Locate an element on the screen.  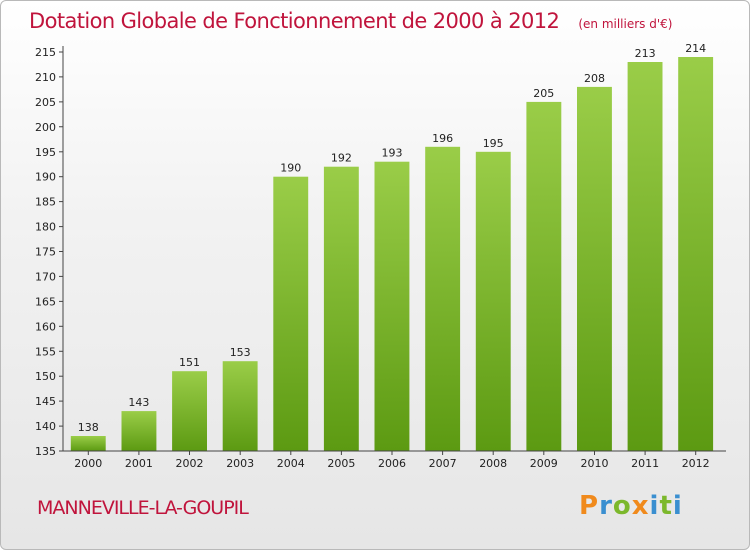
logo-letter: o is located at coordinates (622, 506).